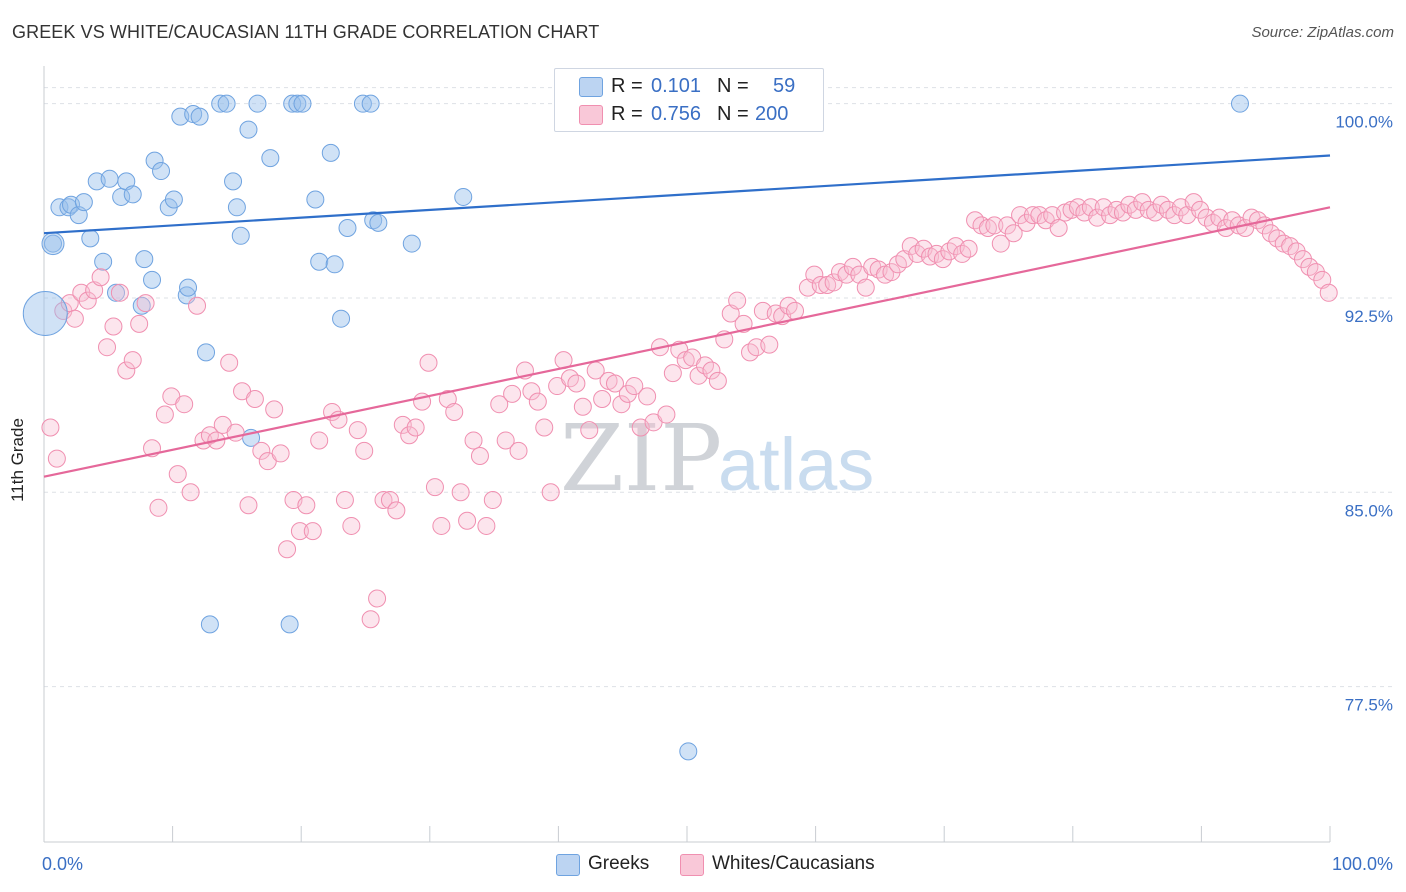  I want to click on legend-row-whites: R = 0.756 N = 200, so click(689, 116).